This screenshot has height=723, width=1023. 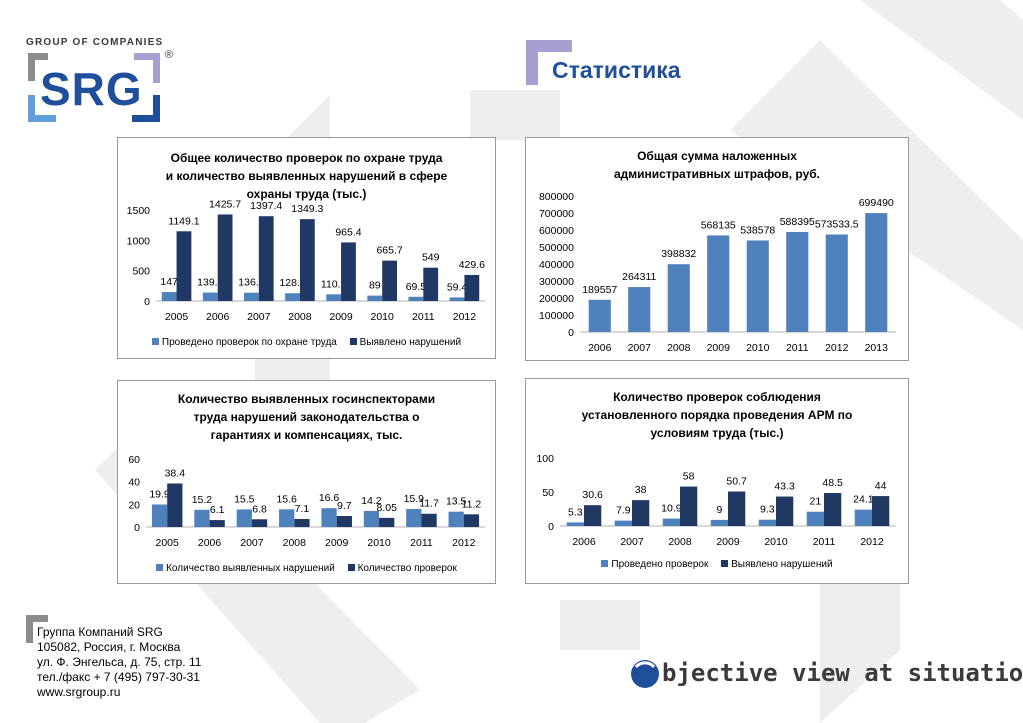 I want to click on company-logo: GROUP OF COMPANIES SRG ®, so click(x=106, y=82).